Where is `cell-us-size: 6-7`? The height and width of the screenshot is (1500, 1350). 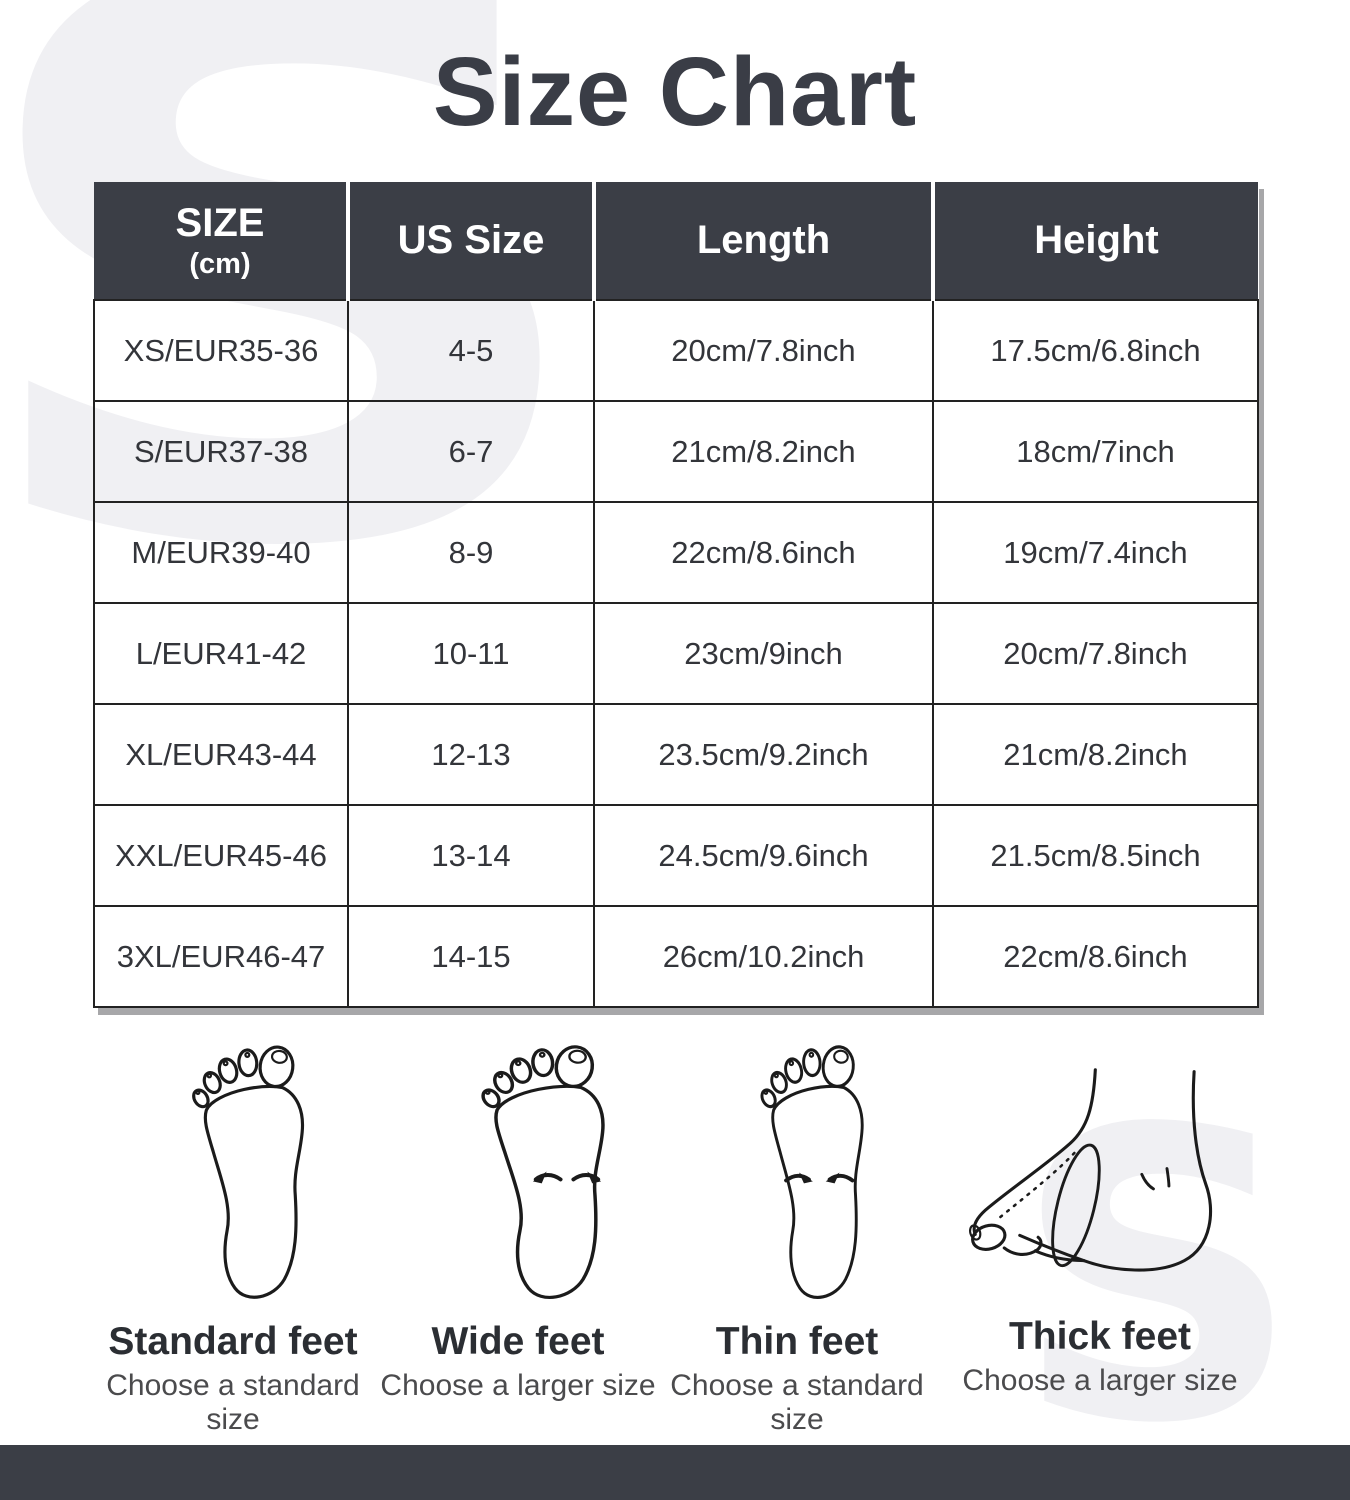 cell-us-size: 6-7 is located at coordinates (471, 451).